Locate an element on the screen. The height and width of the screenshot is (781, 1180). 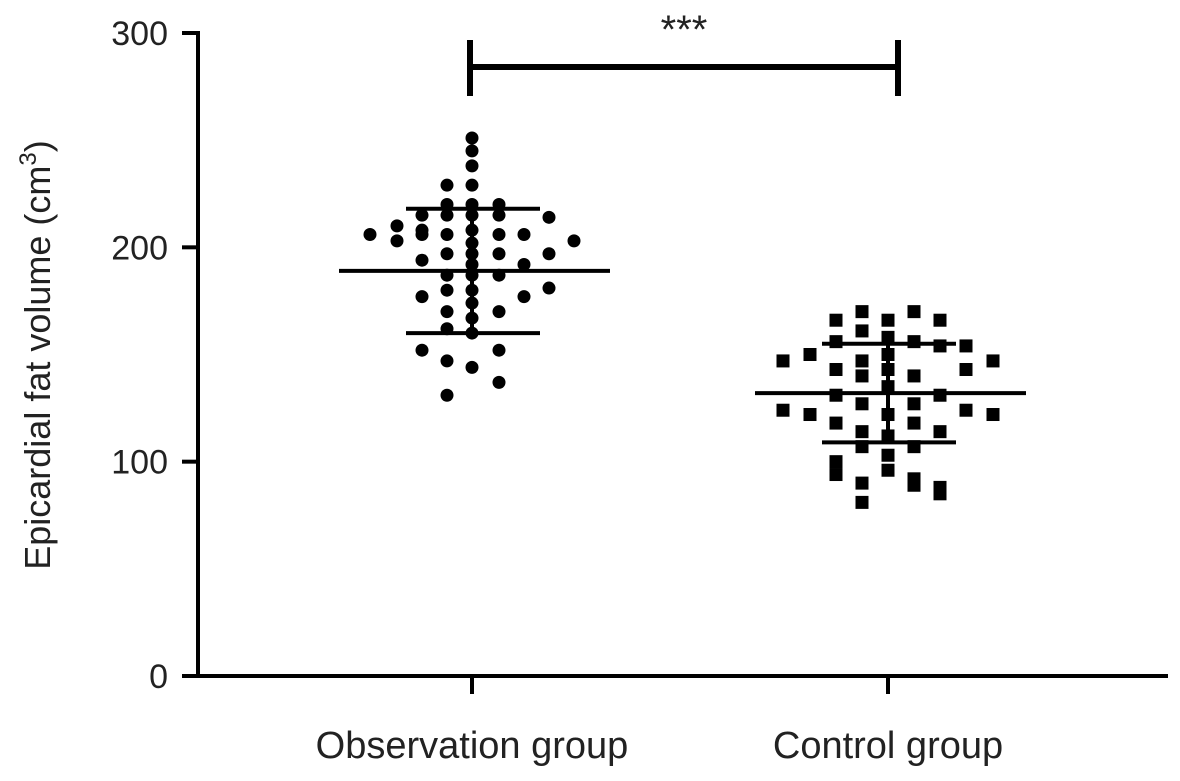
y-axis-label-close: ) is located at coordinates (37, 146).